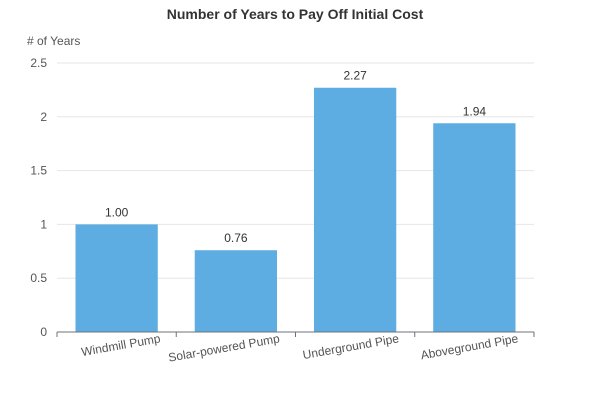  Describe the element at coordinates (43, 224) in the screenshot. I see `y-tick-label: 1` at that location.